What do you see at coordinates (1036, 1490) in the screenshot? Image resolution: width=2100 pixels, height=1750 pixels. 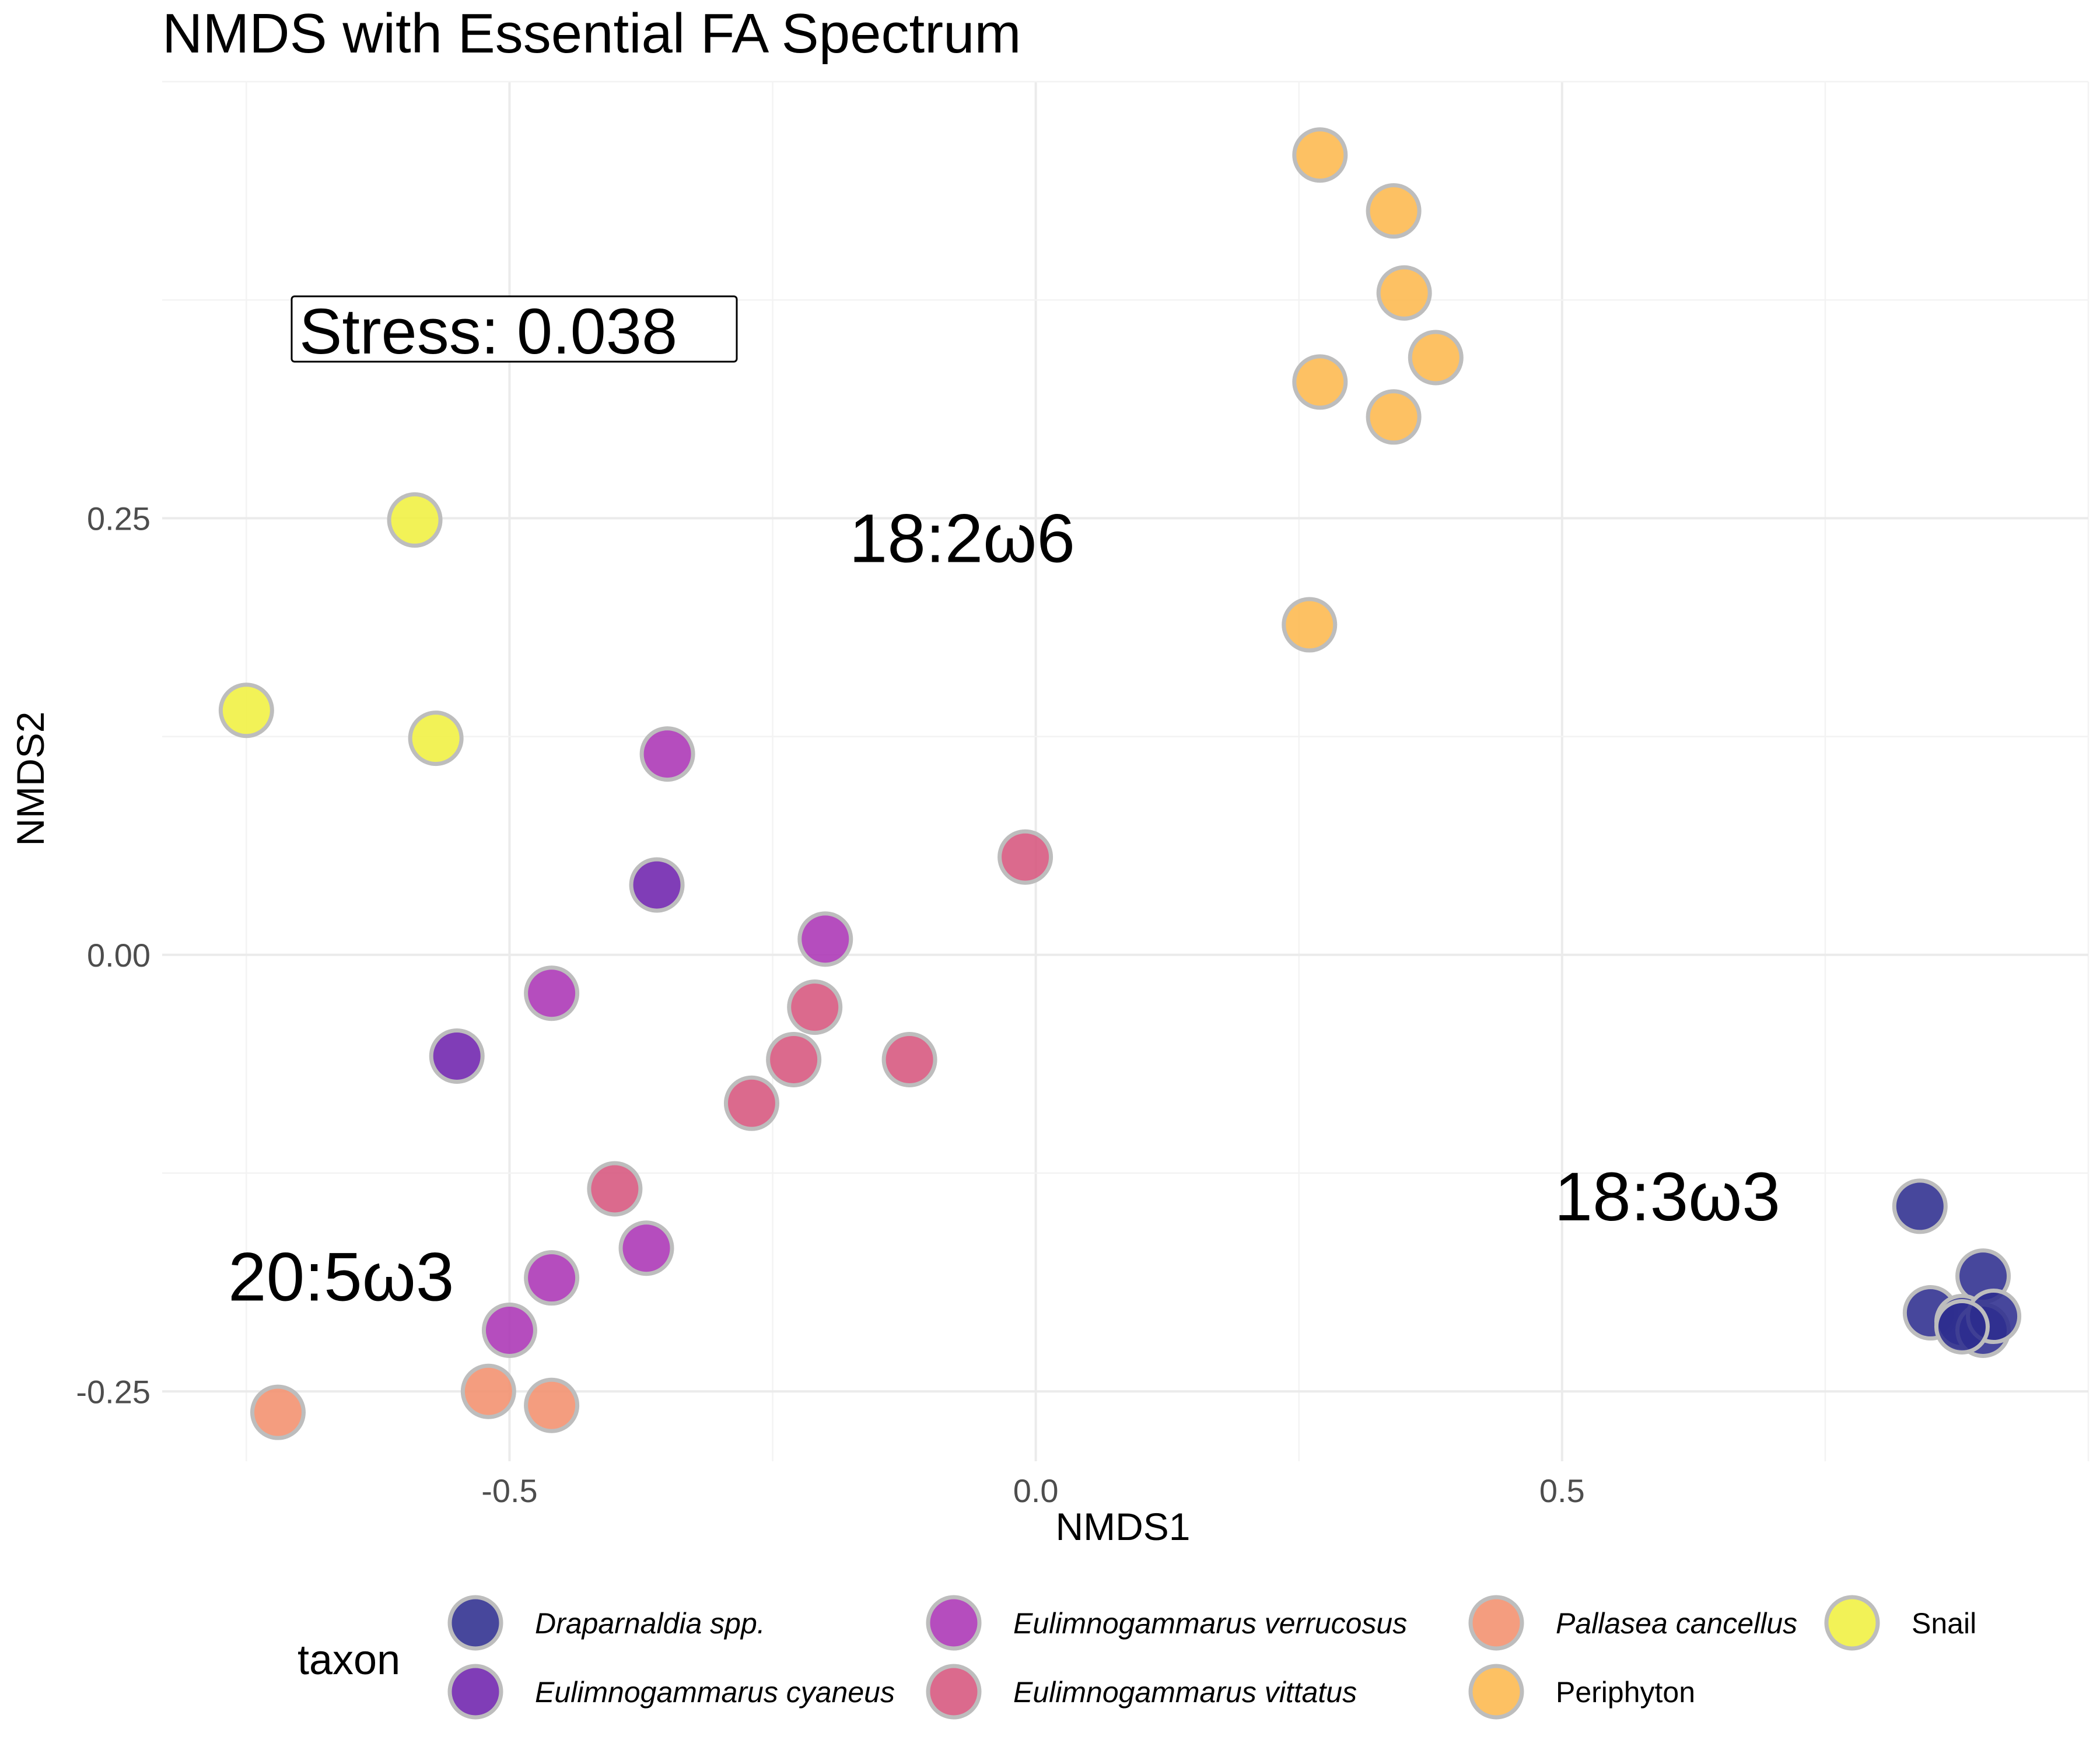 I see `x-tick-label: 0.0` at bounding box center [1036, 1490].